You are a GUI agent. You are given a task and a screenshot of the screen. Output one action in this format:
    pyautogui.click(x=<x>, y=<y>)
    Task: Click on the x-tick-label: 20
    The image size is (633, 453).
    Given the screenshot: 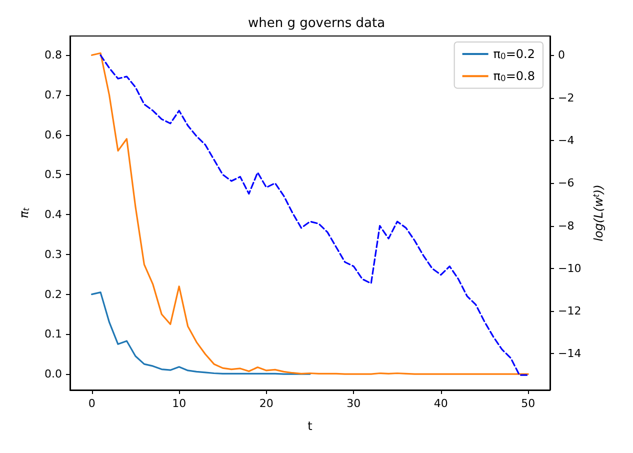 What is the action you would take?
    pyautogui.click(x=266, y=403)
    